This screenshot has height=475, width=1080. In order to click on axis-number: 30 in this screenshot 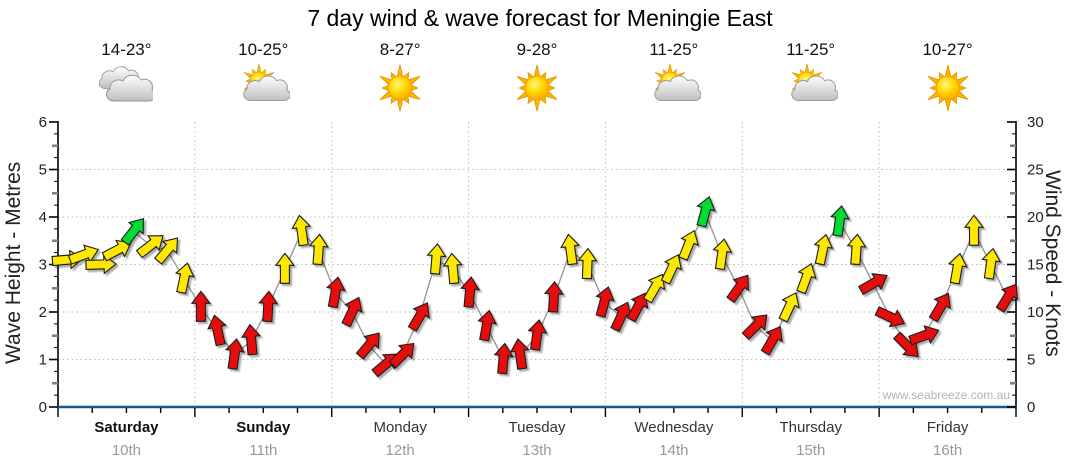, I will do `click(1035, 122)`.